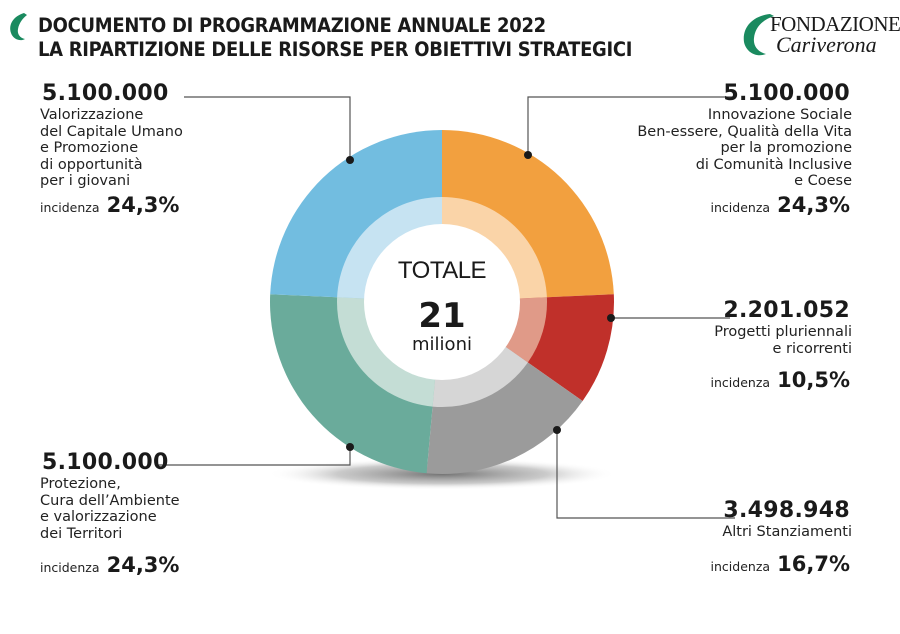 The height and width of the screenshot is (634, 900). What do you see at coordinates (786, 148) in the screenshot?
I see `desc-line: per la promozione` at bounding box center [786, 148].